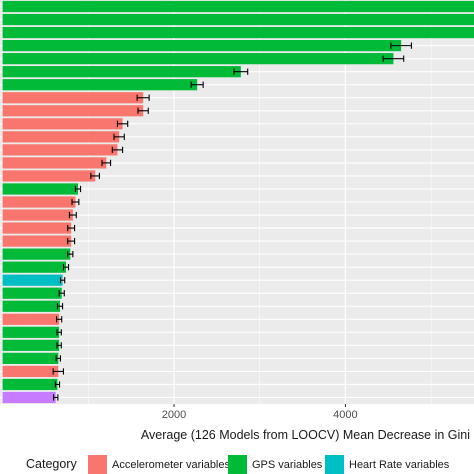 The height and width of the screenshot is (474, 474). What do you see at coordinates (287, 465) in the screenshot?
I see `legend-label: GPS variables` at bounding box center [287, 465].